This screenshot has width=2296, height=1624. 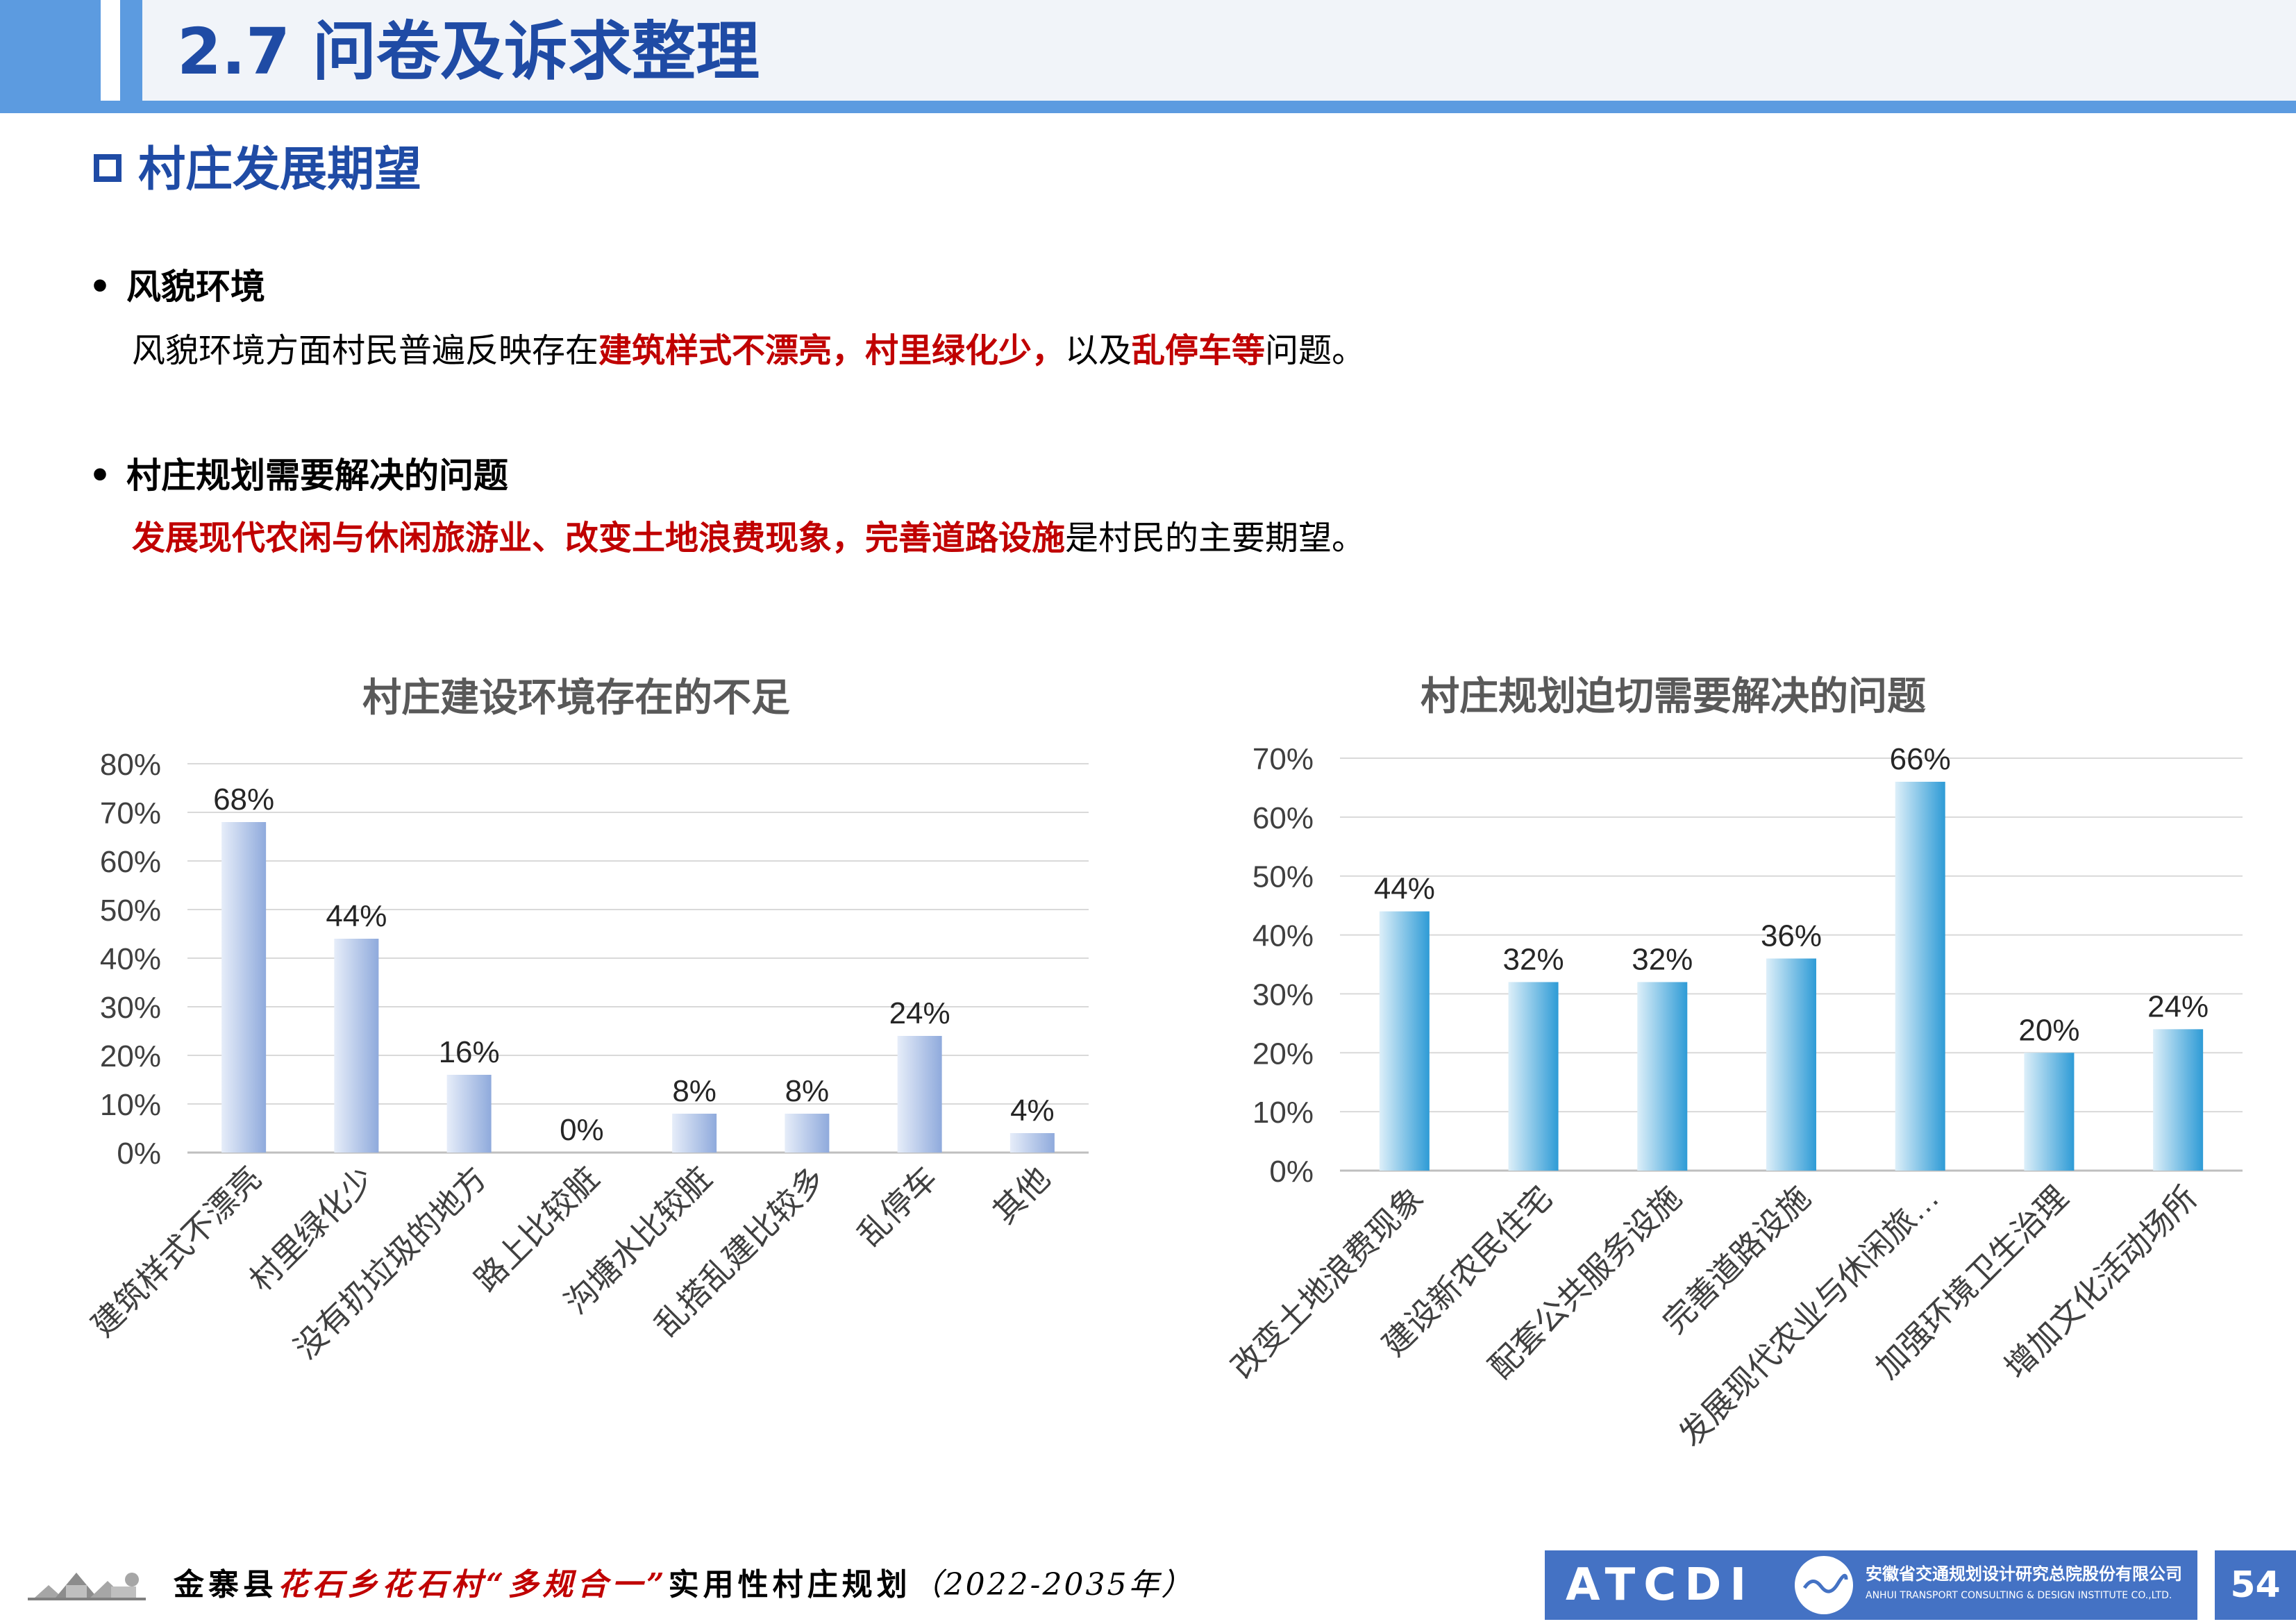 What do you see at coordinates (468, 52) in the screenshot?
I see `page-title: 2.7 问卷及诉求整理` at bounding box center [468, 52].